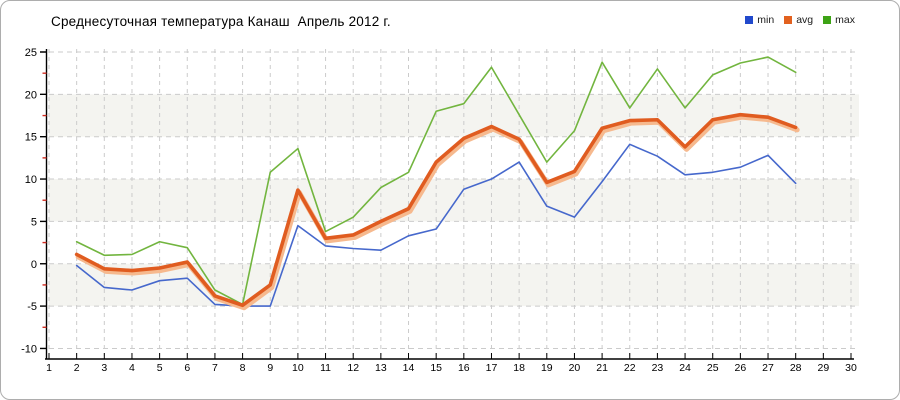 The image size is (900, 400). What do you see at coordinates (796, 368) in the screenshot?
I see `x-tick-label: 28` at bounding box center [796, 368].